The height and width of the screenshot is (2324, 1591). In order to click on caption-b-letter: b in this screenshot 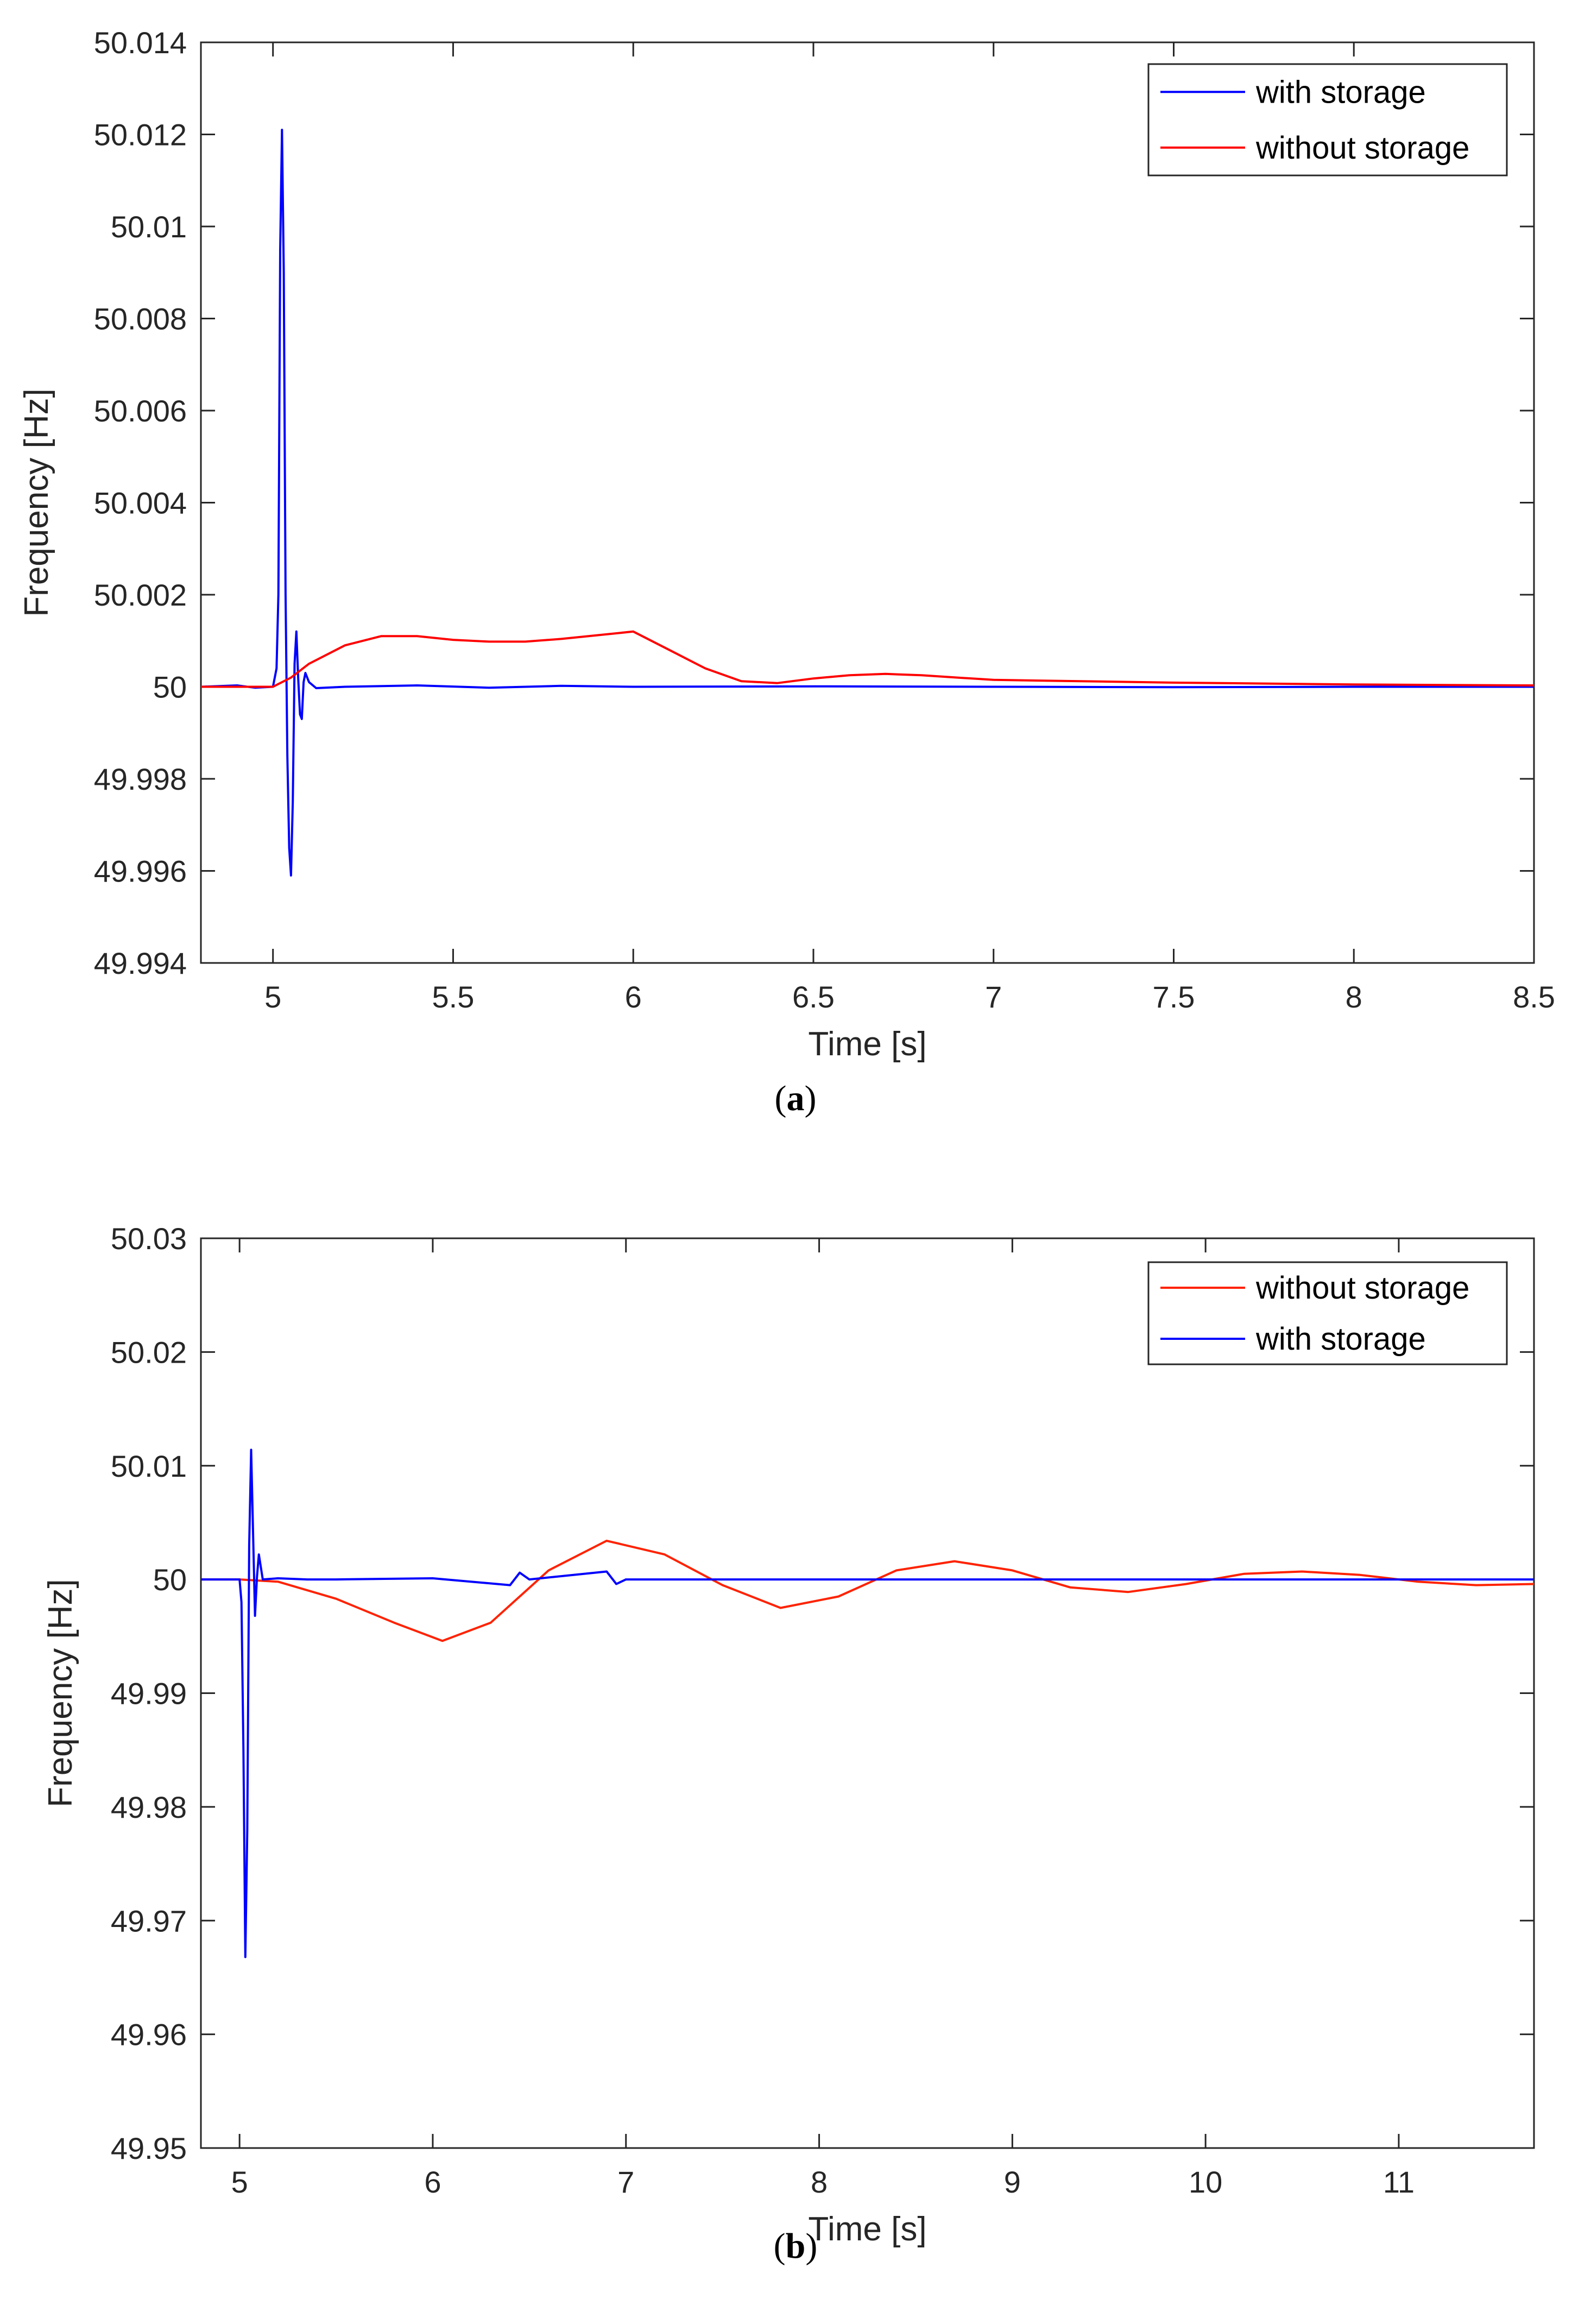, I will do `click(795, 2246)`.